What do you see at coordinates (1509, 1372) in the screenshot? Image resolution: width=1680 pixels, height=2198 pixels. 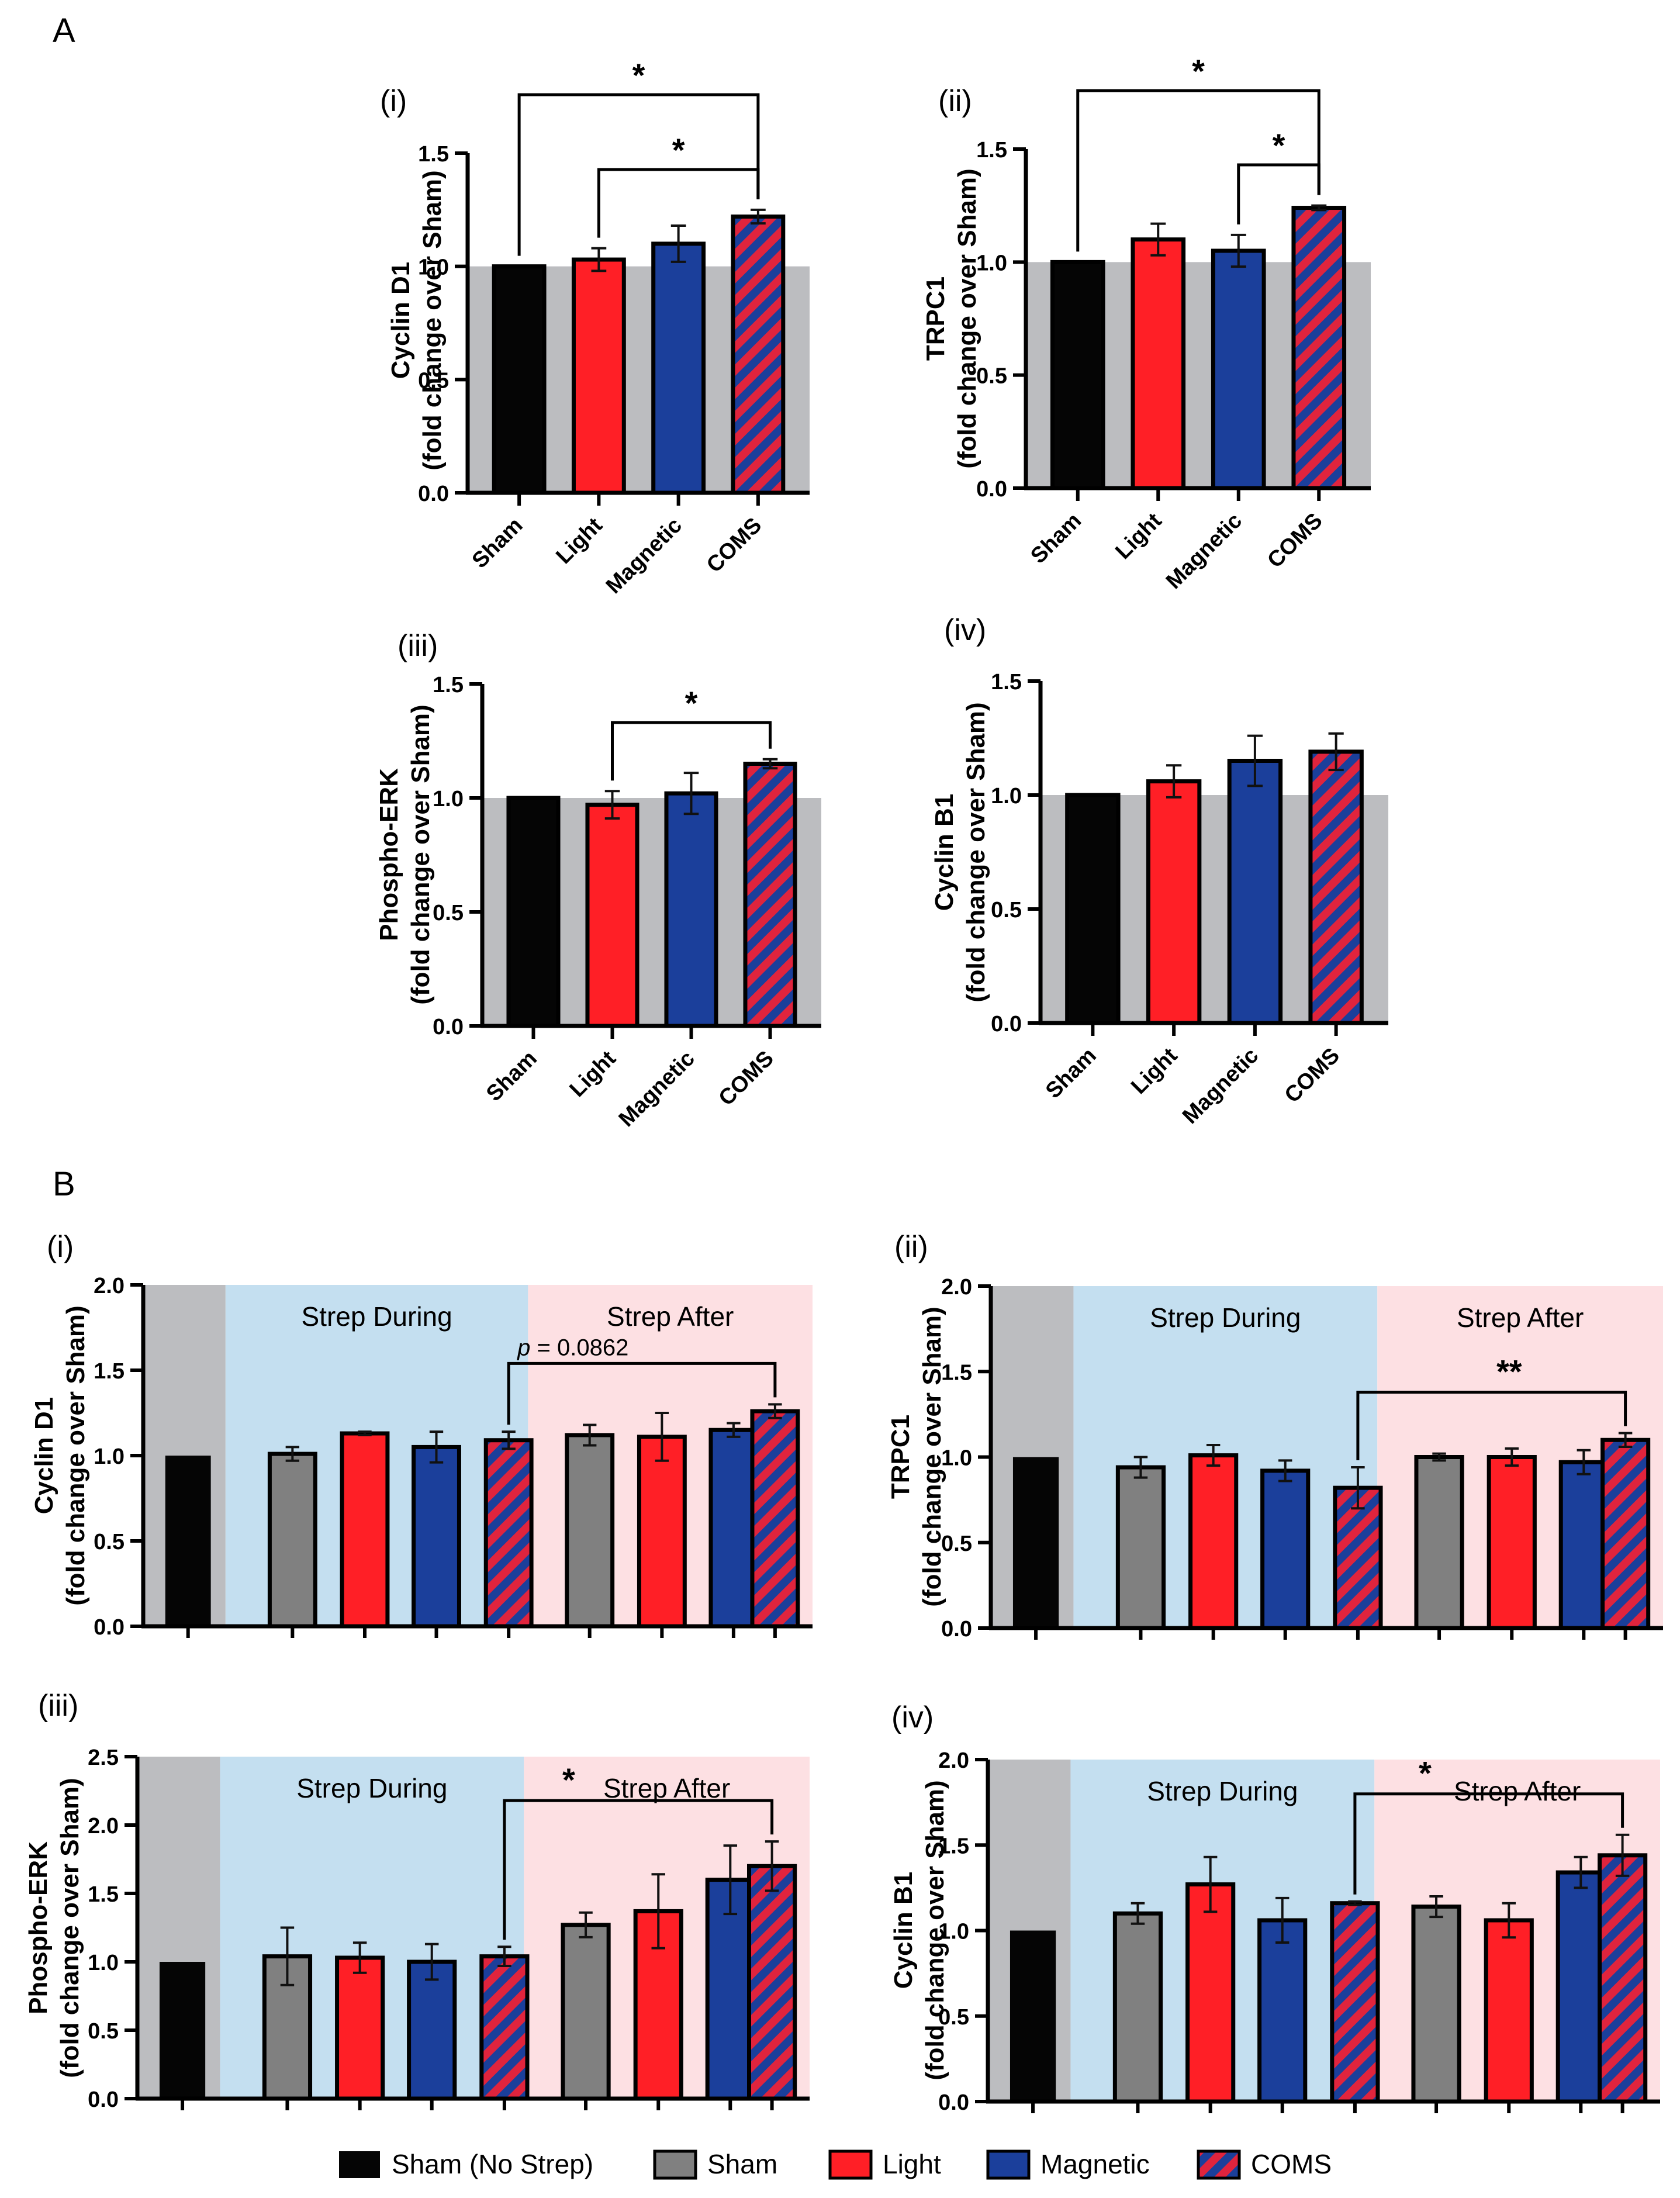 I see `significance-marker: **` at bounding box center [1509, 1372].